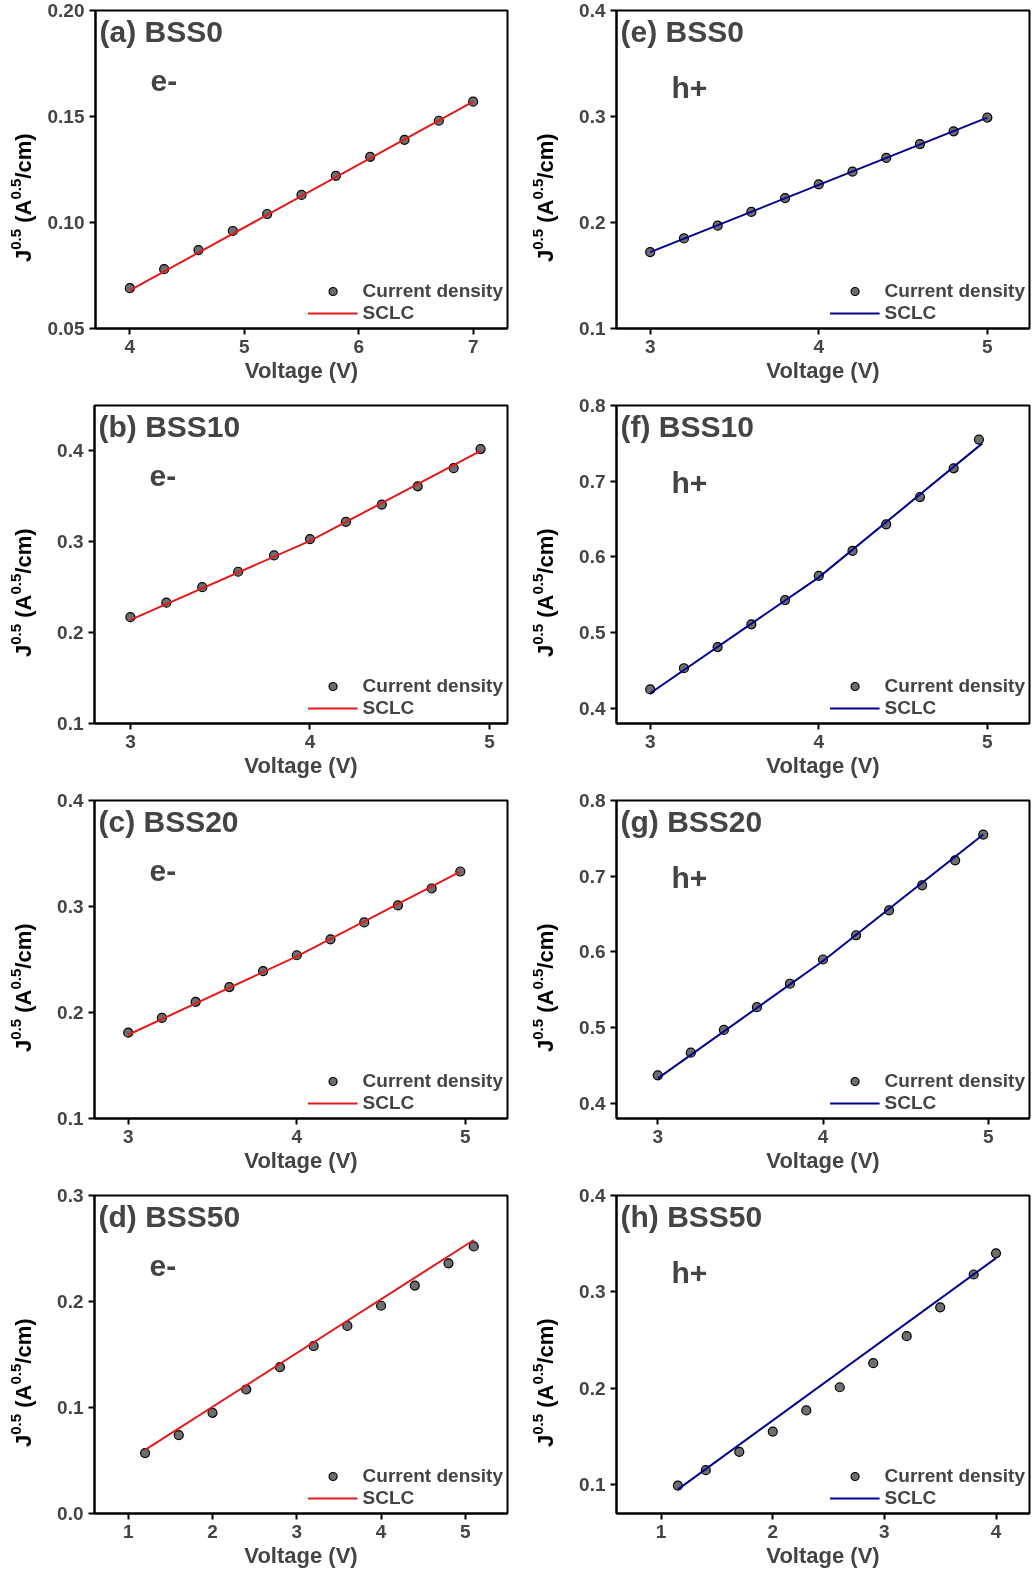 This screenshot has height=1573, width=1034. Describe the element at coordinates (66, 328) in the screenshot. I see `y-tick-label: 0.05` at that location.